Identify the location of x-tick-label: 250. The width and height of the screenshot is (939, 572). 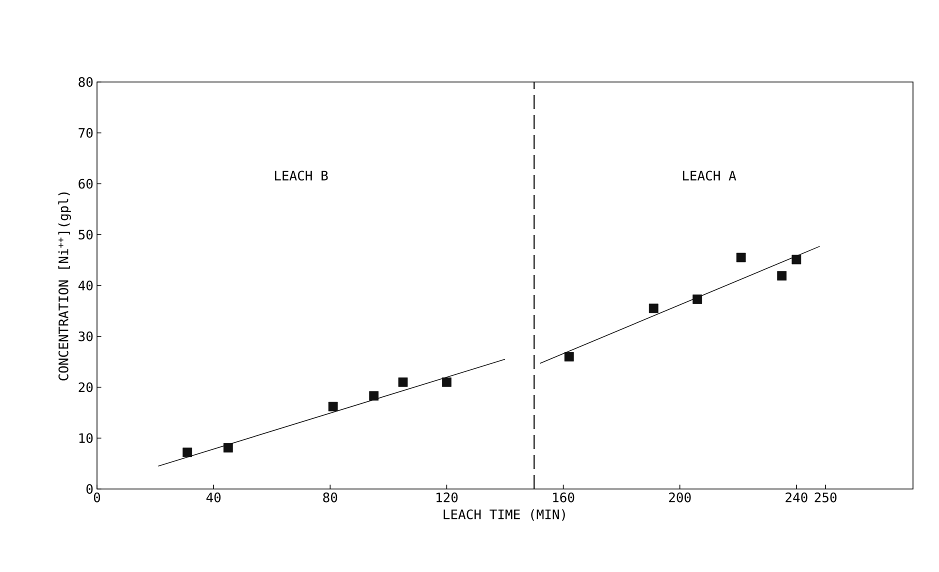
(825, 497).